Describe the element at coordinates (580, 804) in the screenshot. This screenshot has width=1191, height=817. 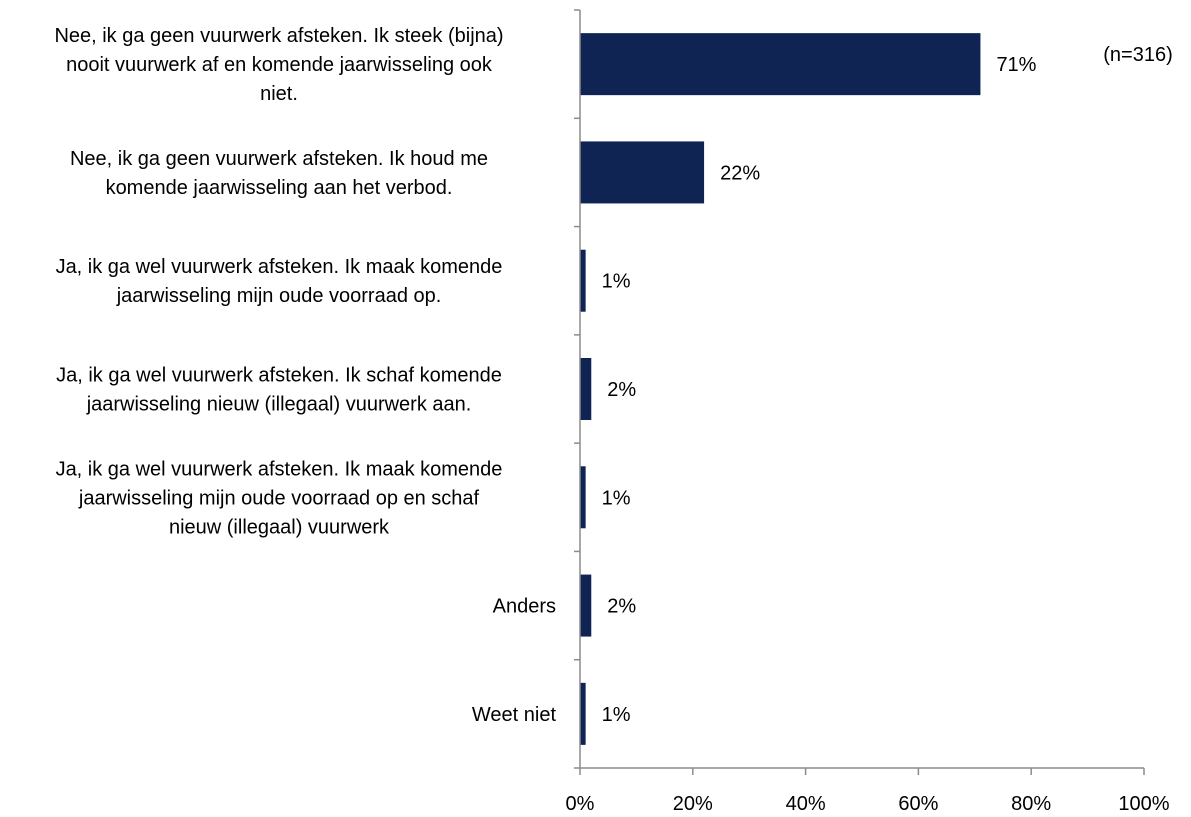
I see `x-tick-label-0: 0%` at that location.